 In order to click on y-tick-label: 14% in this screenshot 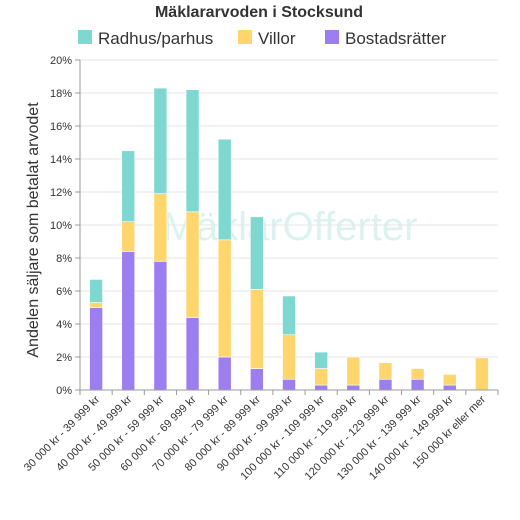, I will do `click(61, 160)`.